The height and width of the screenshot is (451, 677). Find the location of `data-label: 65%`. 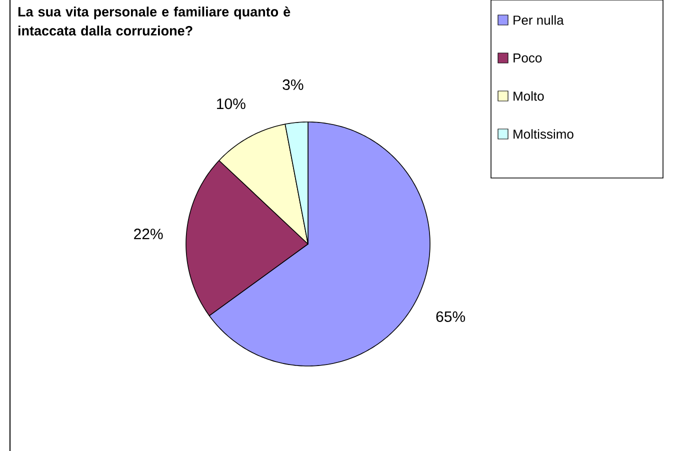

data-label: 65% is located at coordinates (451, 316).